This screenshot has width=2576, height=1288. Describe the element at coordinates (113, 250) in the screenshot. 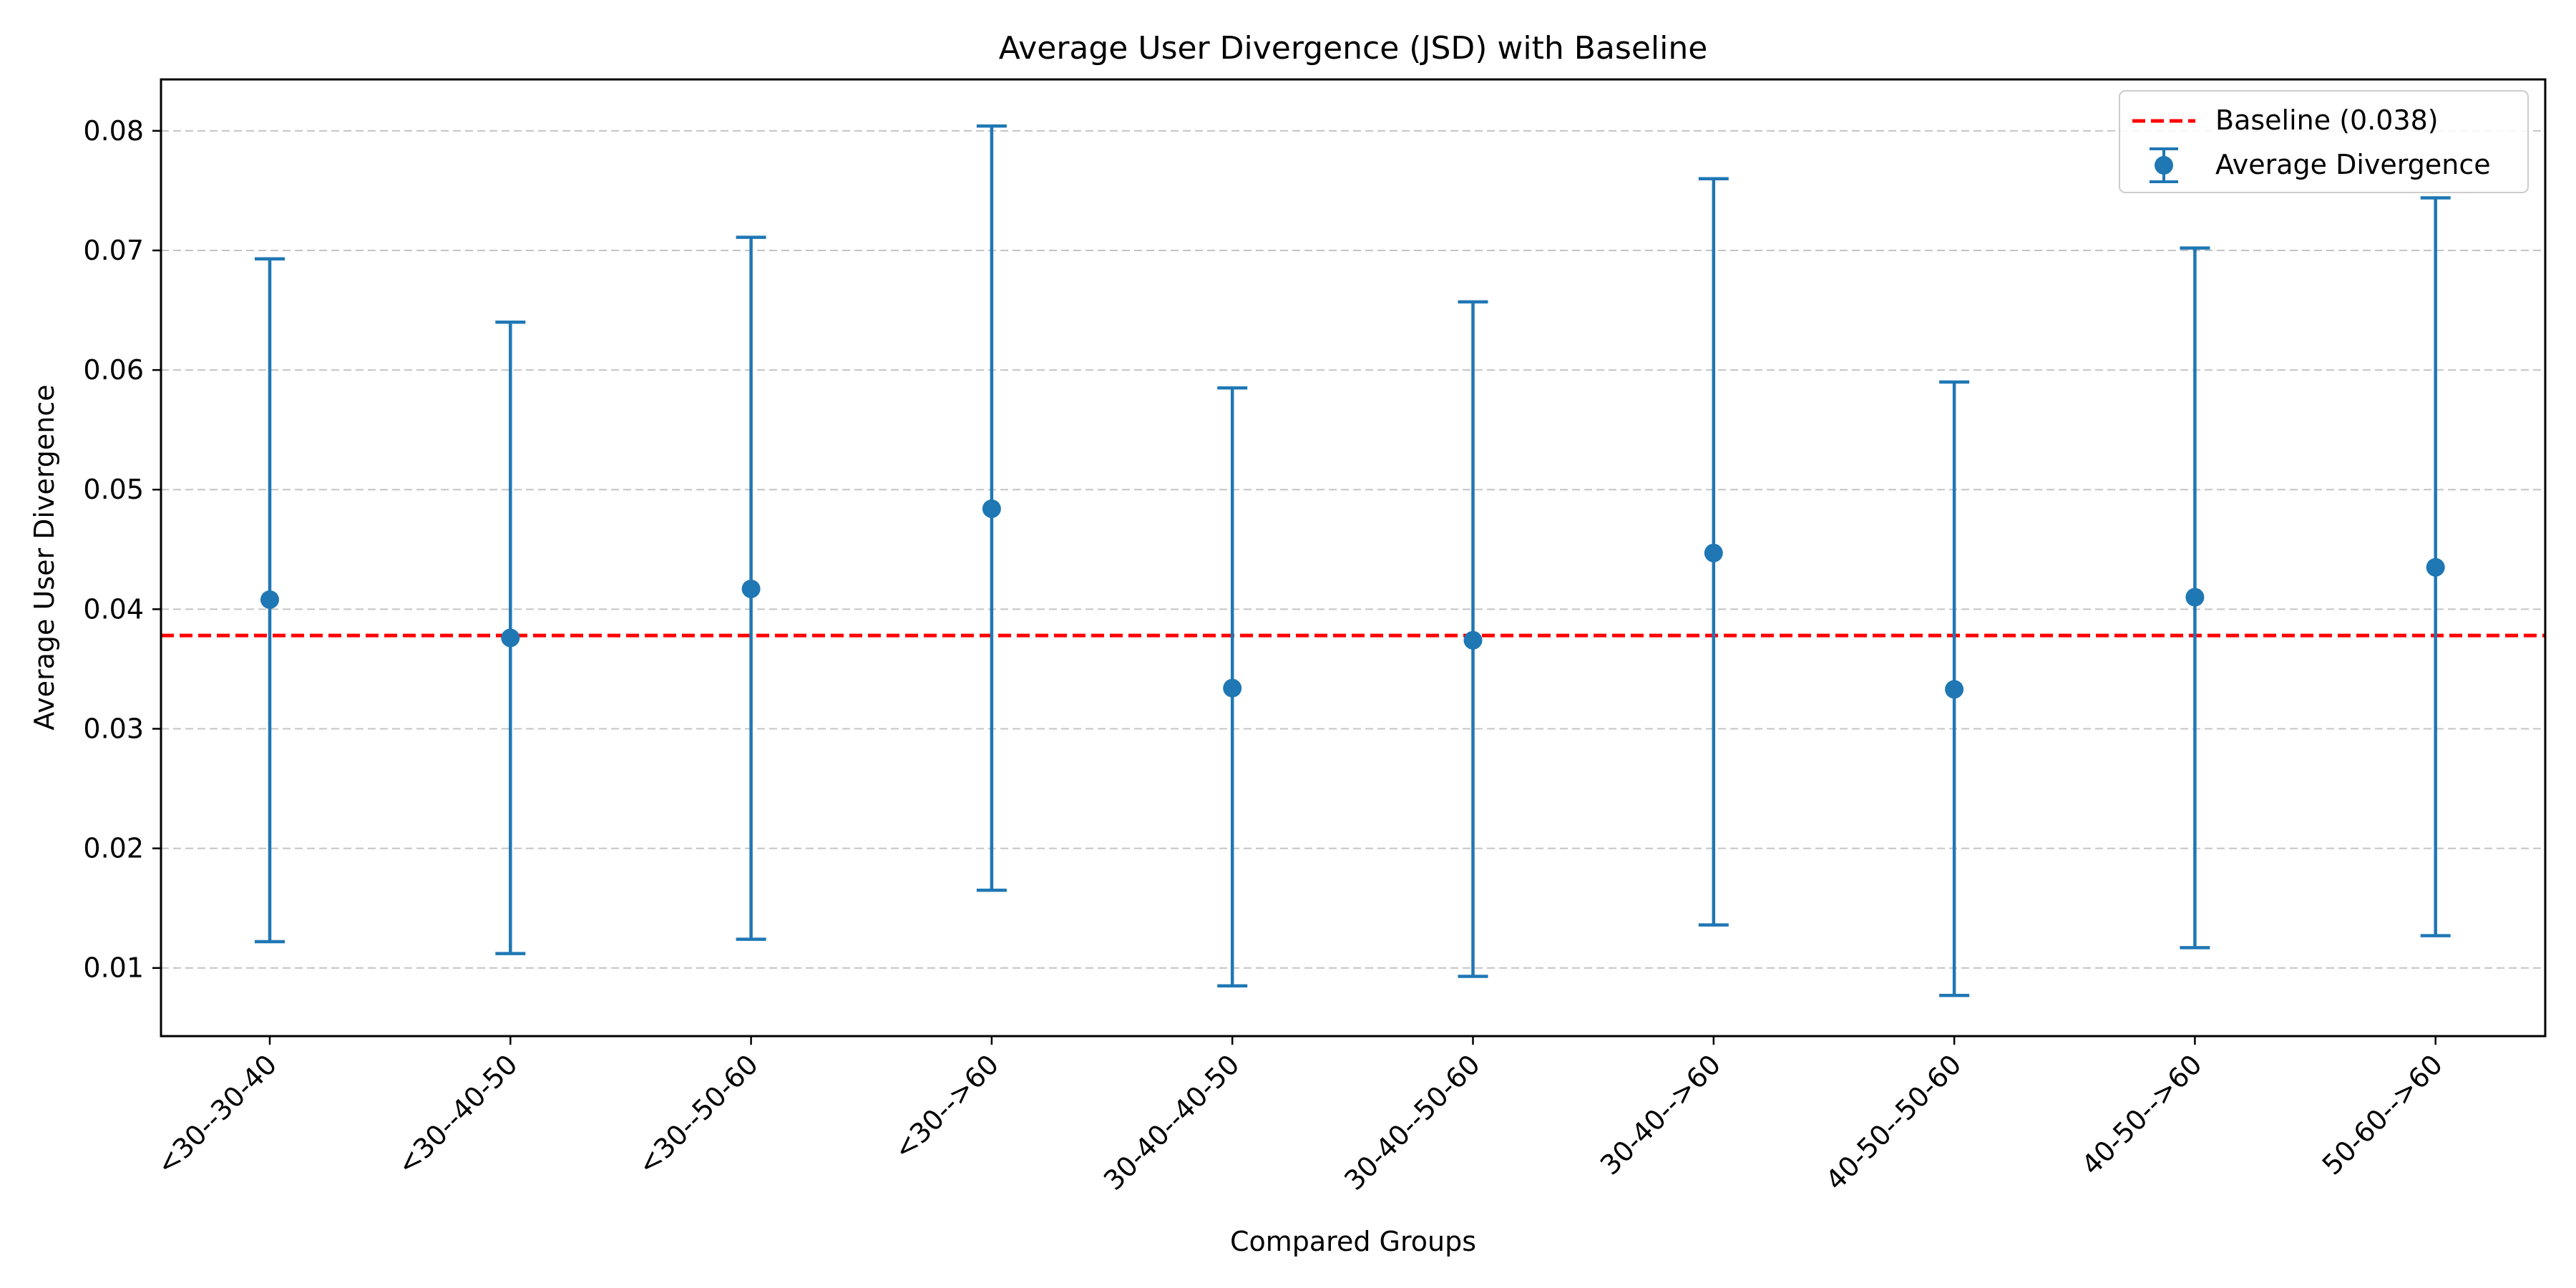

I see `y-tick-label: 0.07` at that location.